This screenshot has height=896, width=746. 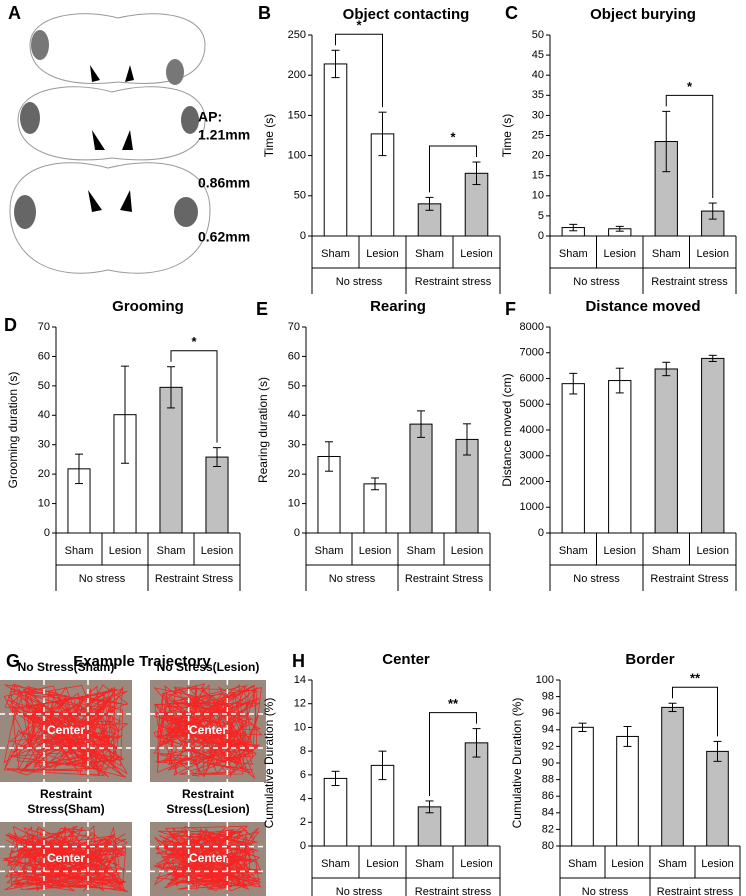 What do you see at coordinates (66, 667) in the screenshot?
I see `map-title: No Stress(Sham)` at bounding box center [66, 667].